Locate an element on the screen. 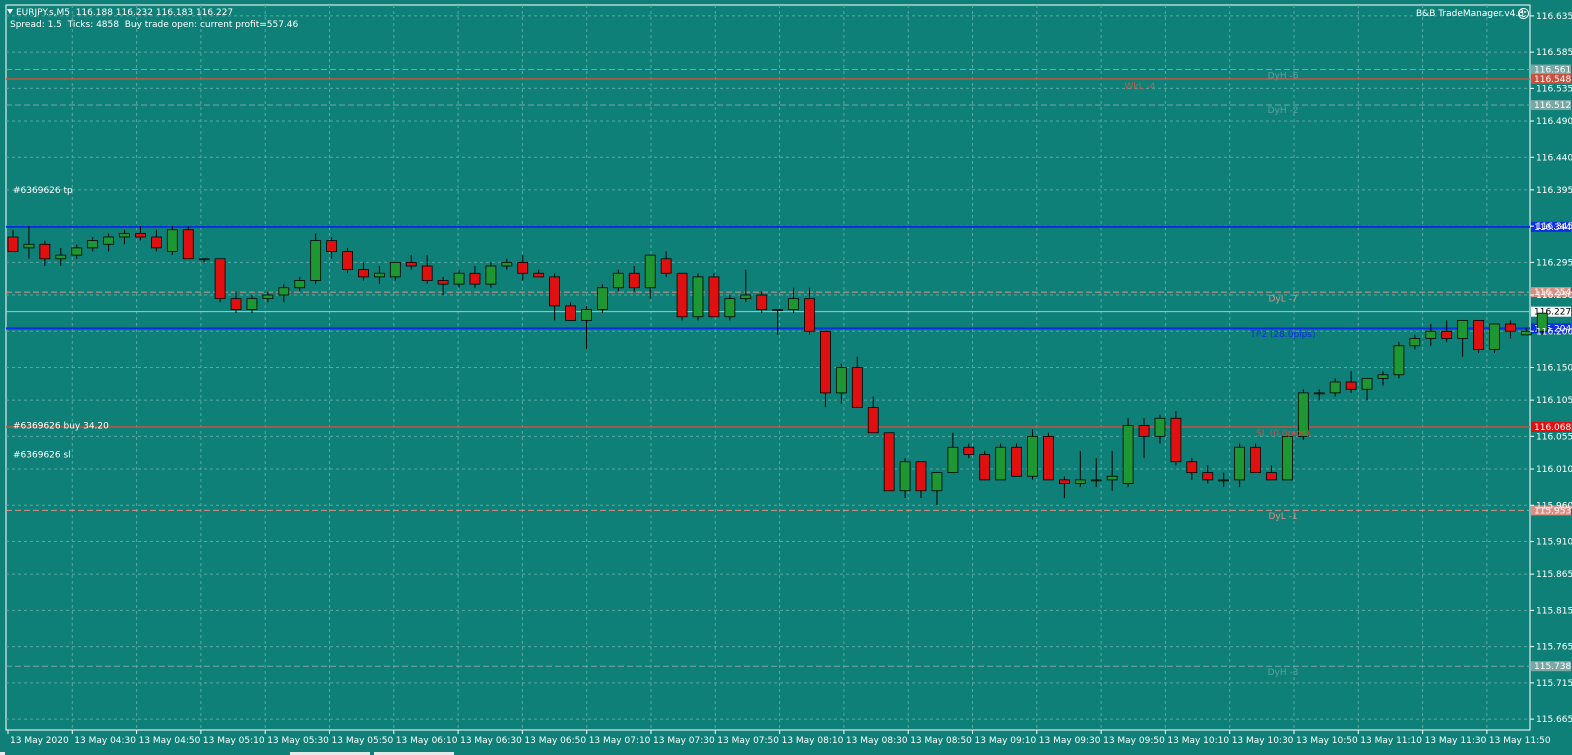  chart-menu-icon is located at coordinates (10, 11).